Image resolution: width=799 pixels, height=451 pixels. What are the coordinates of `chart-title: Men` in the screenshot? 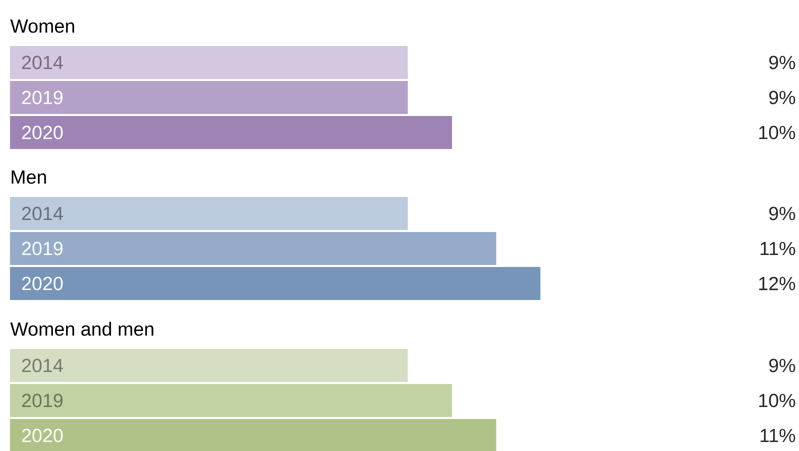 It's located at (29, 177).